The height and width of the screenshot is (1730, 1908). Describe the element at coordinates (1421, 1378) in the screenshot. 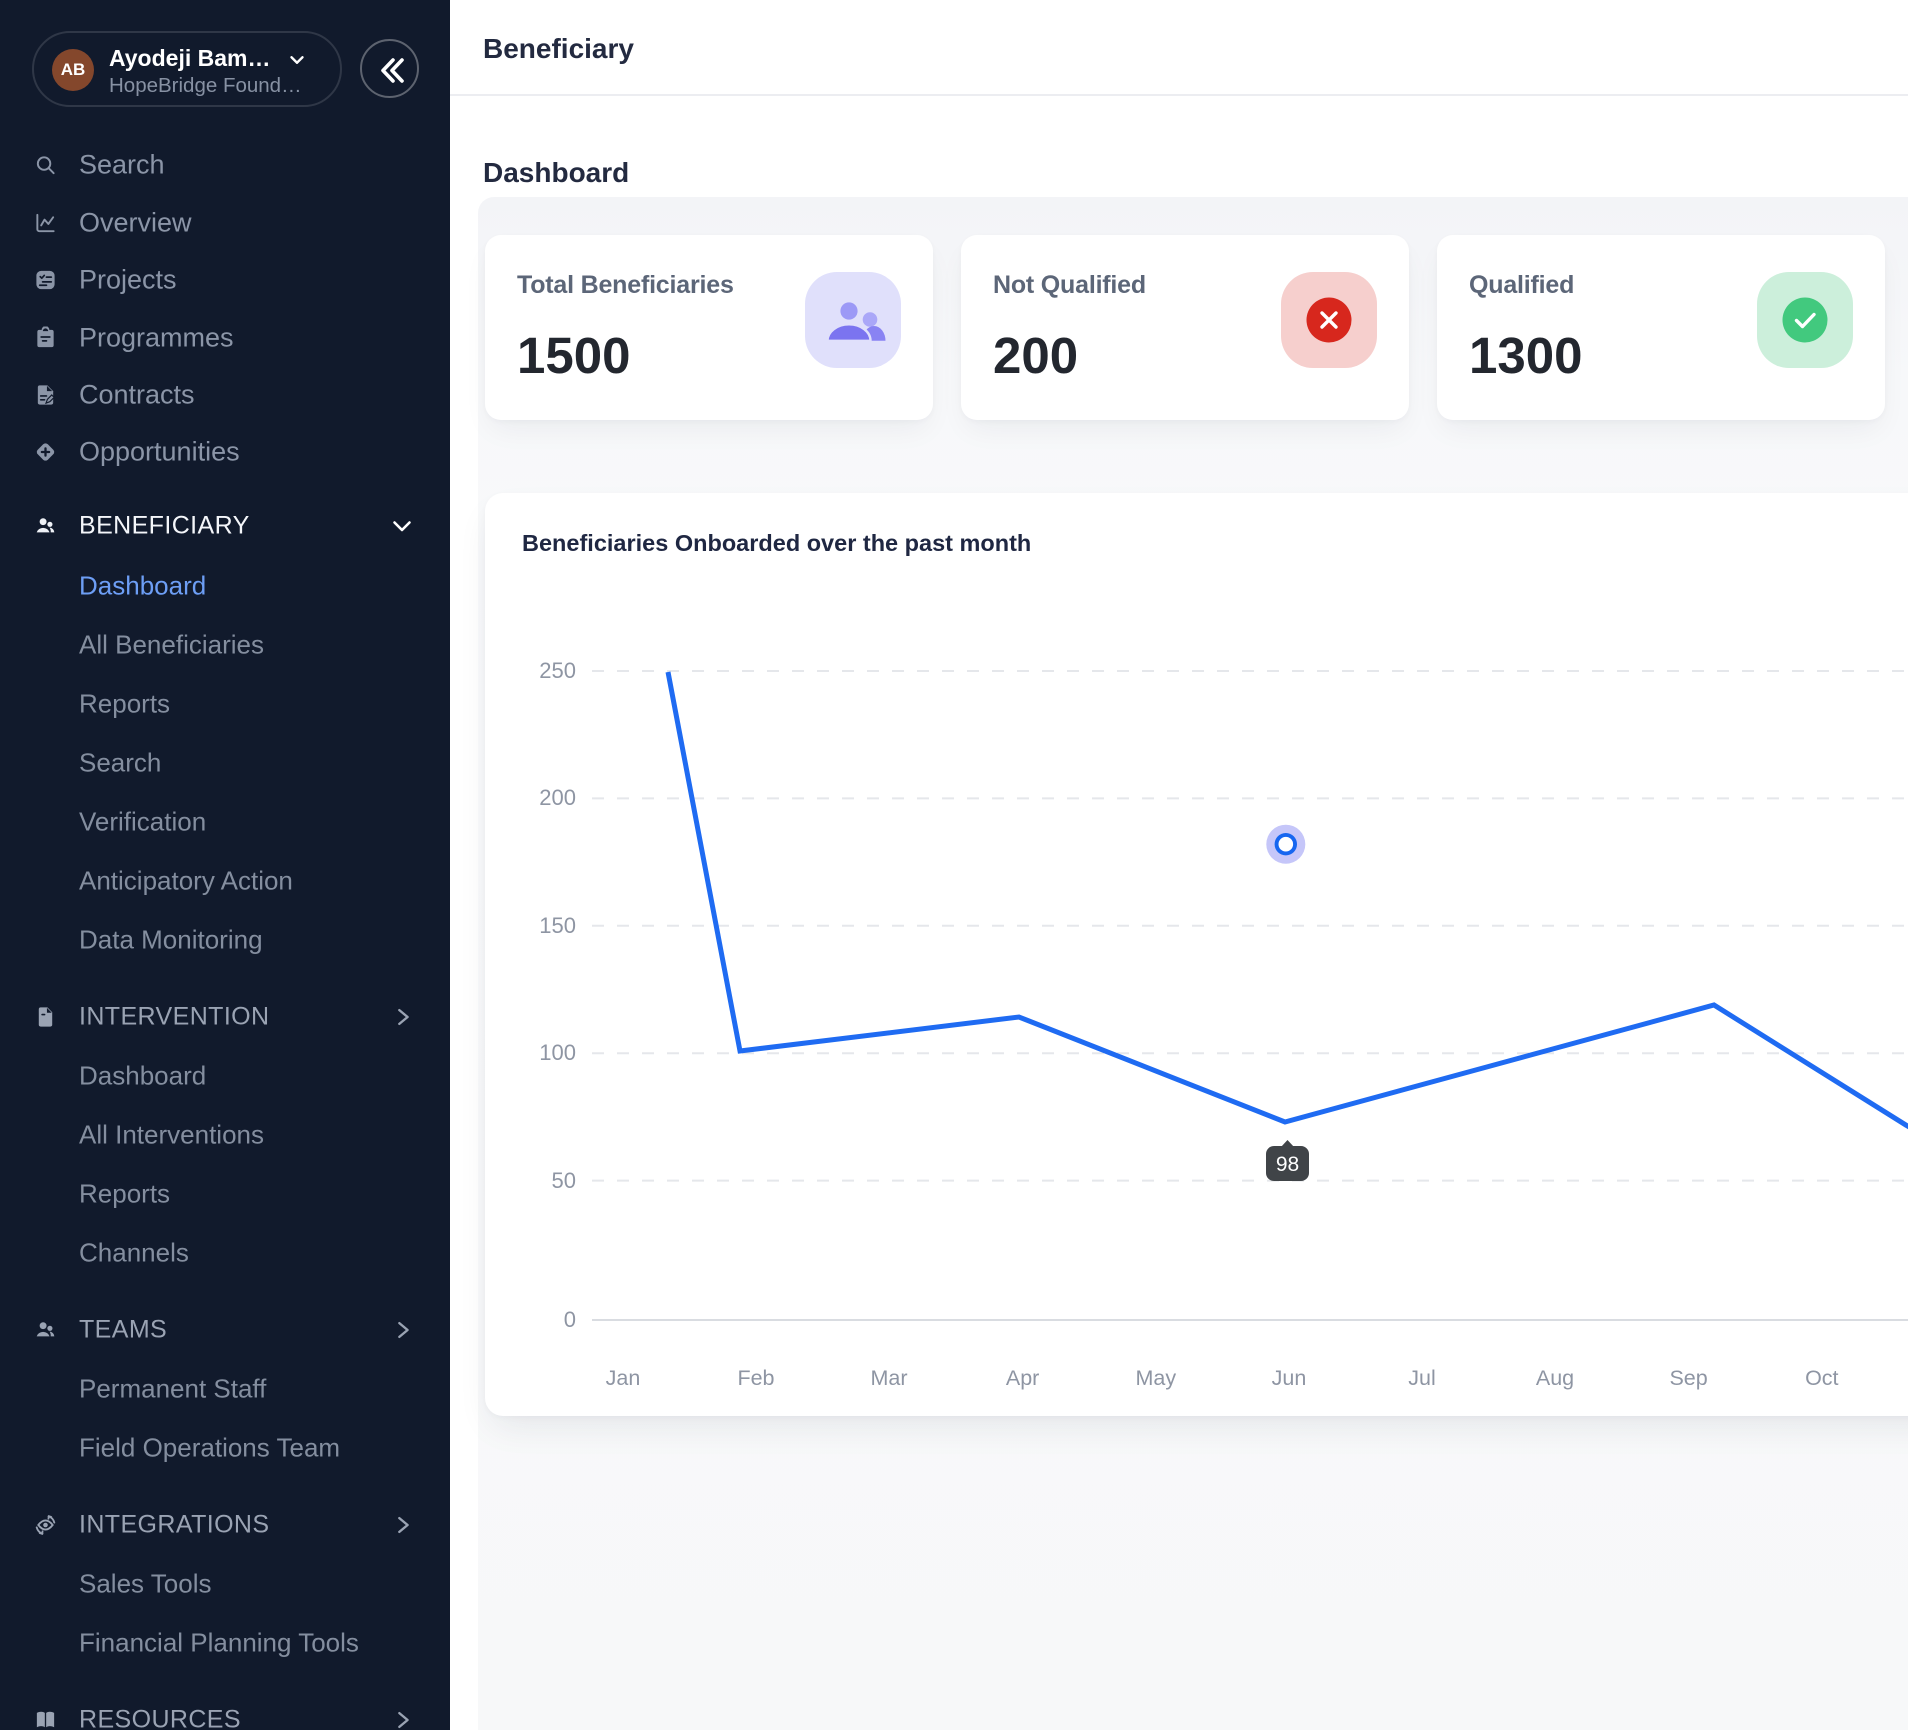

I see `svg-text: Jul` at that location.